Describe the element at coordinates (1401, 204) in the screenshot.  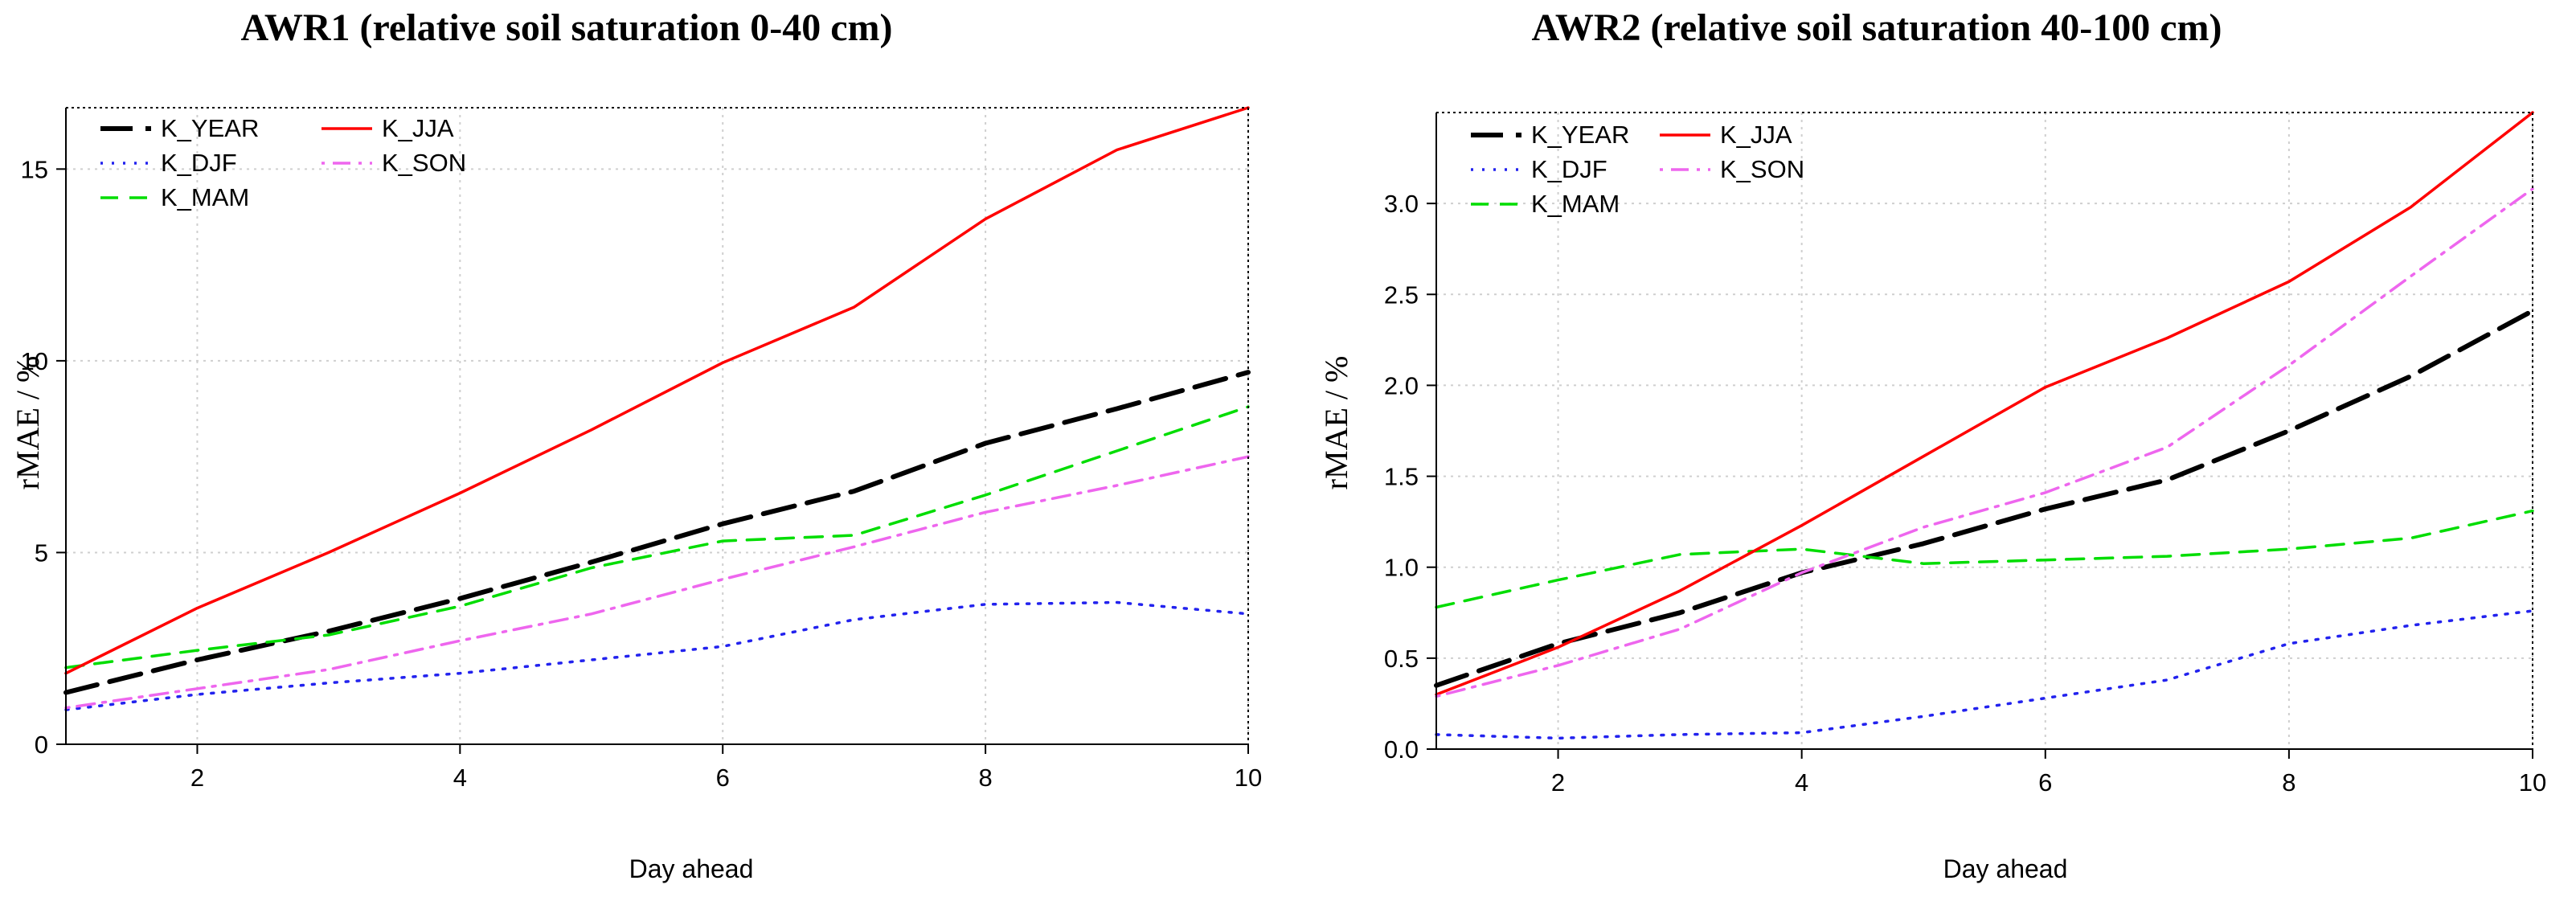
I see `y-tick-label: 3.0` at that location.